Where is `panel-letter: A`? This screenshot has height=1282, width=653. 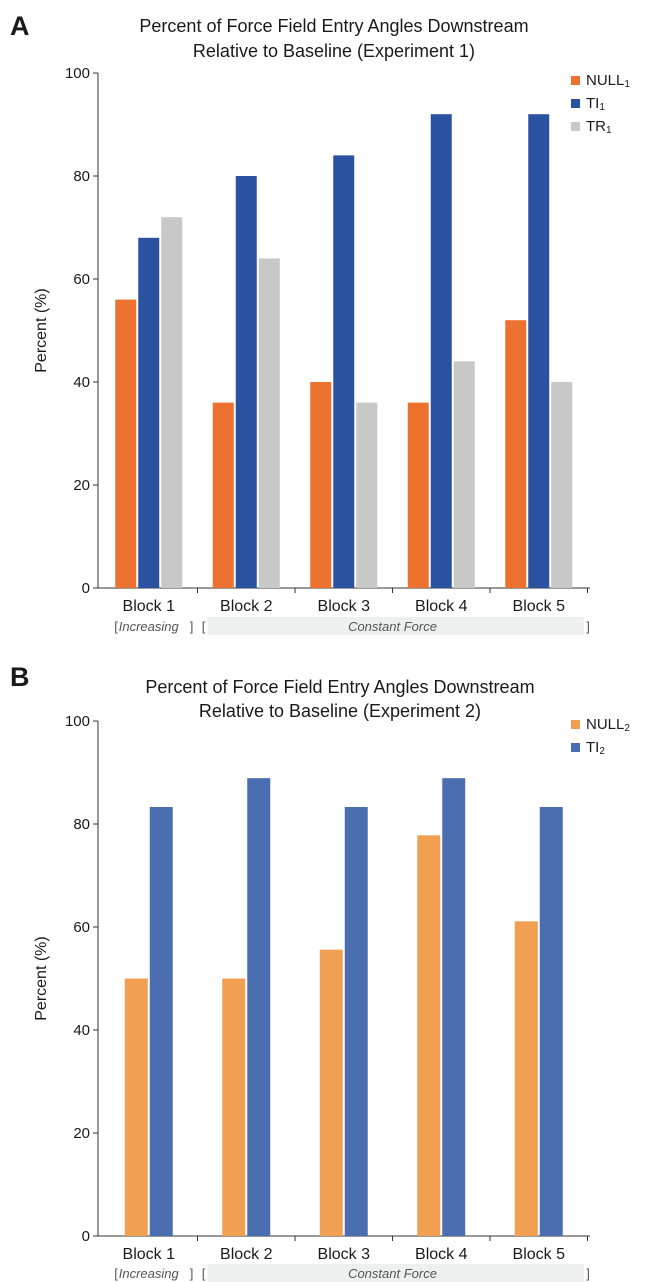 panel-letter: A is located at coordinates (20, 26).